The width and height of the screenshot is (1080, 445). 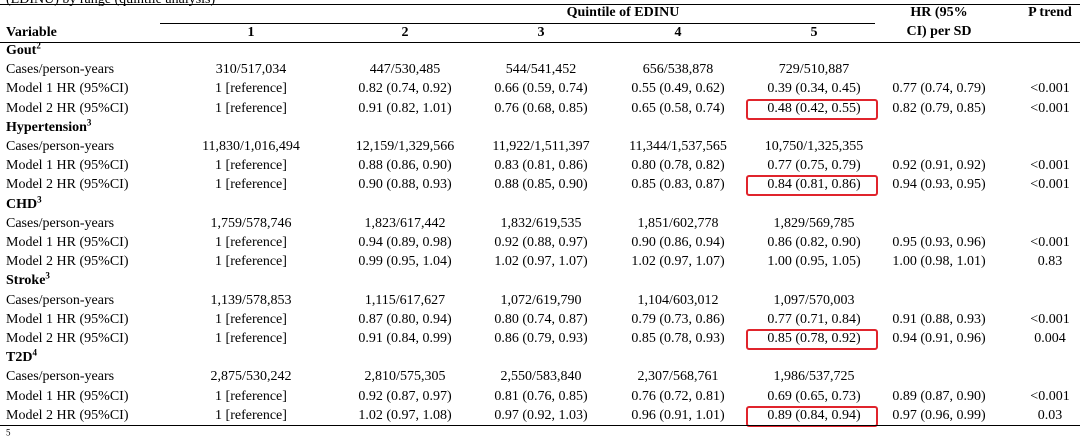 What do you see at coordinates (814, 89) in the screenshot?
I see `quintile-5-cell: 0.39 (0.34, 0.45)` at bounding box center [814, 89].